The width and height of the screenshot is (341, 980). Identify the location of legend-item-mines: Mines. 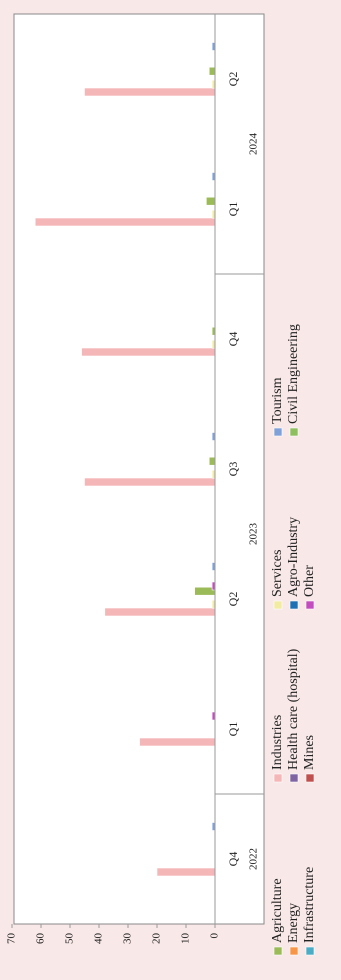
(309, 759).